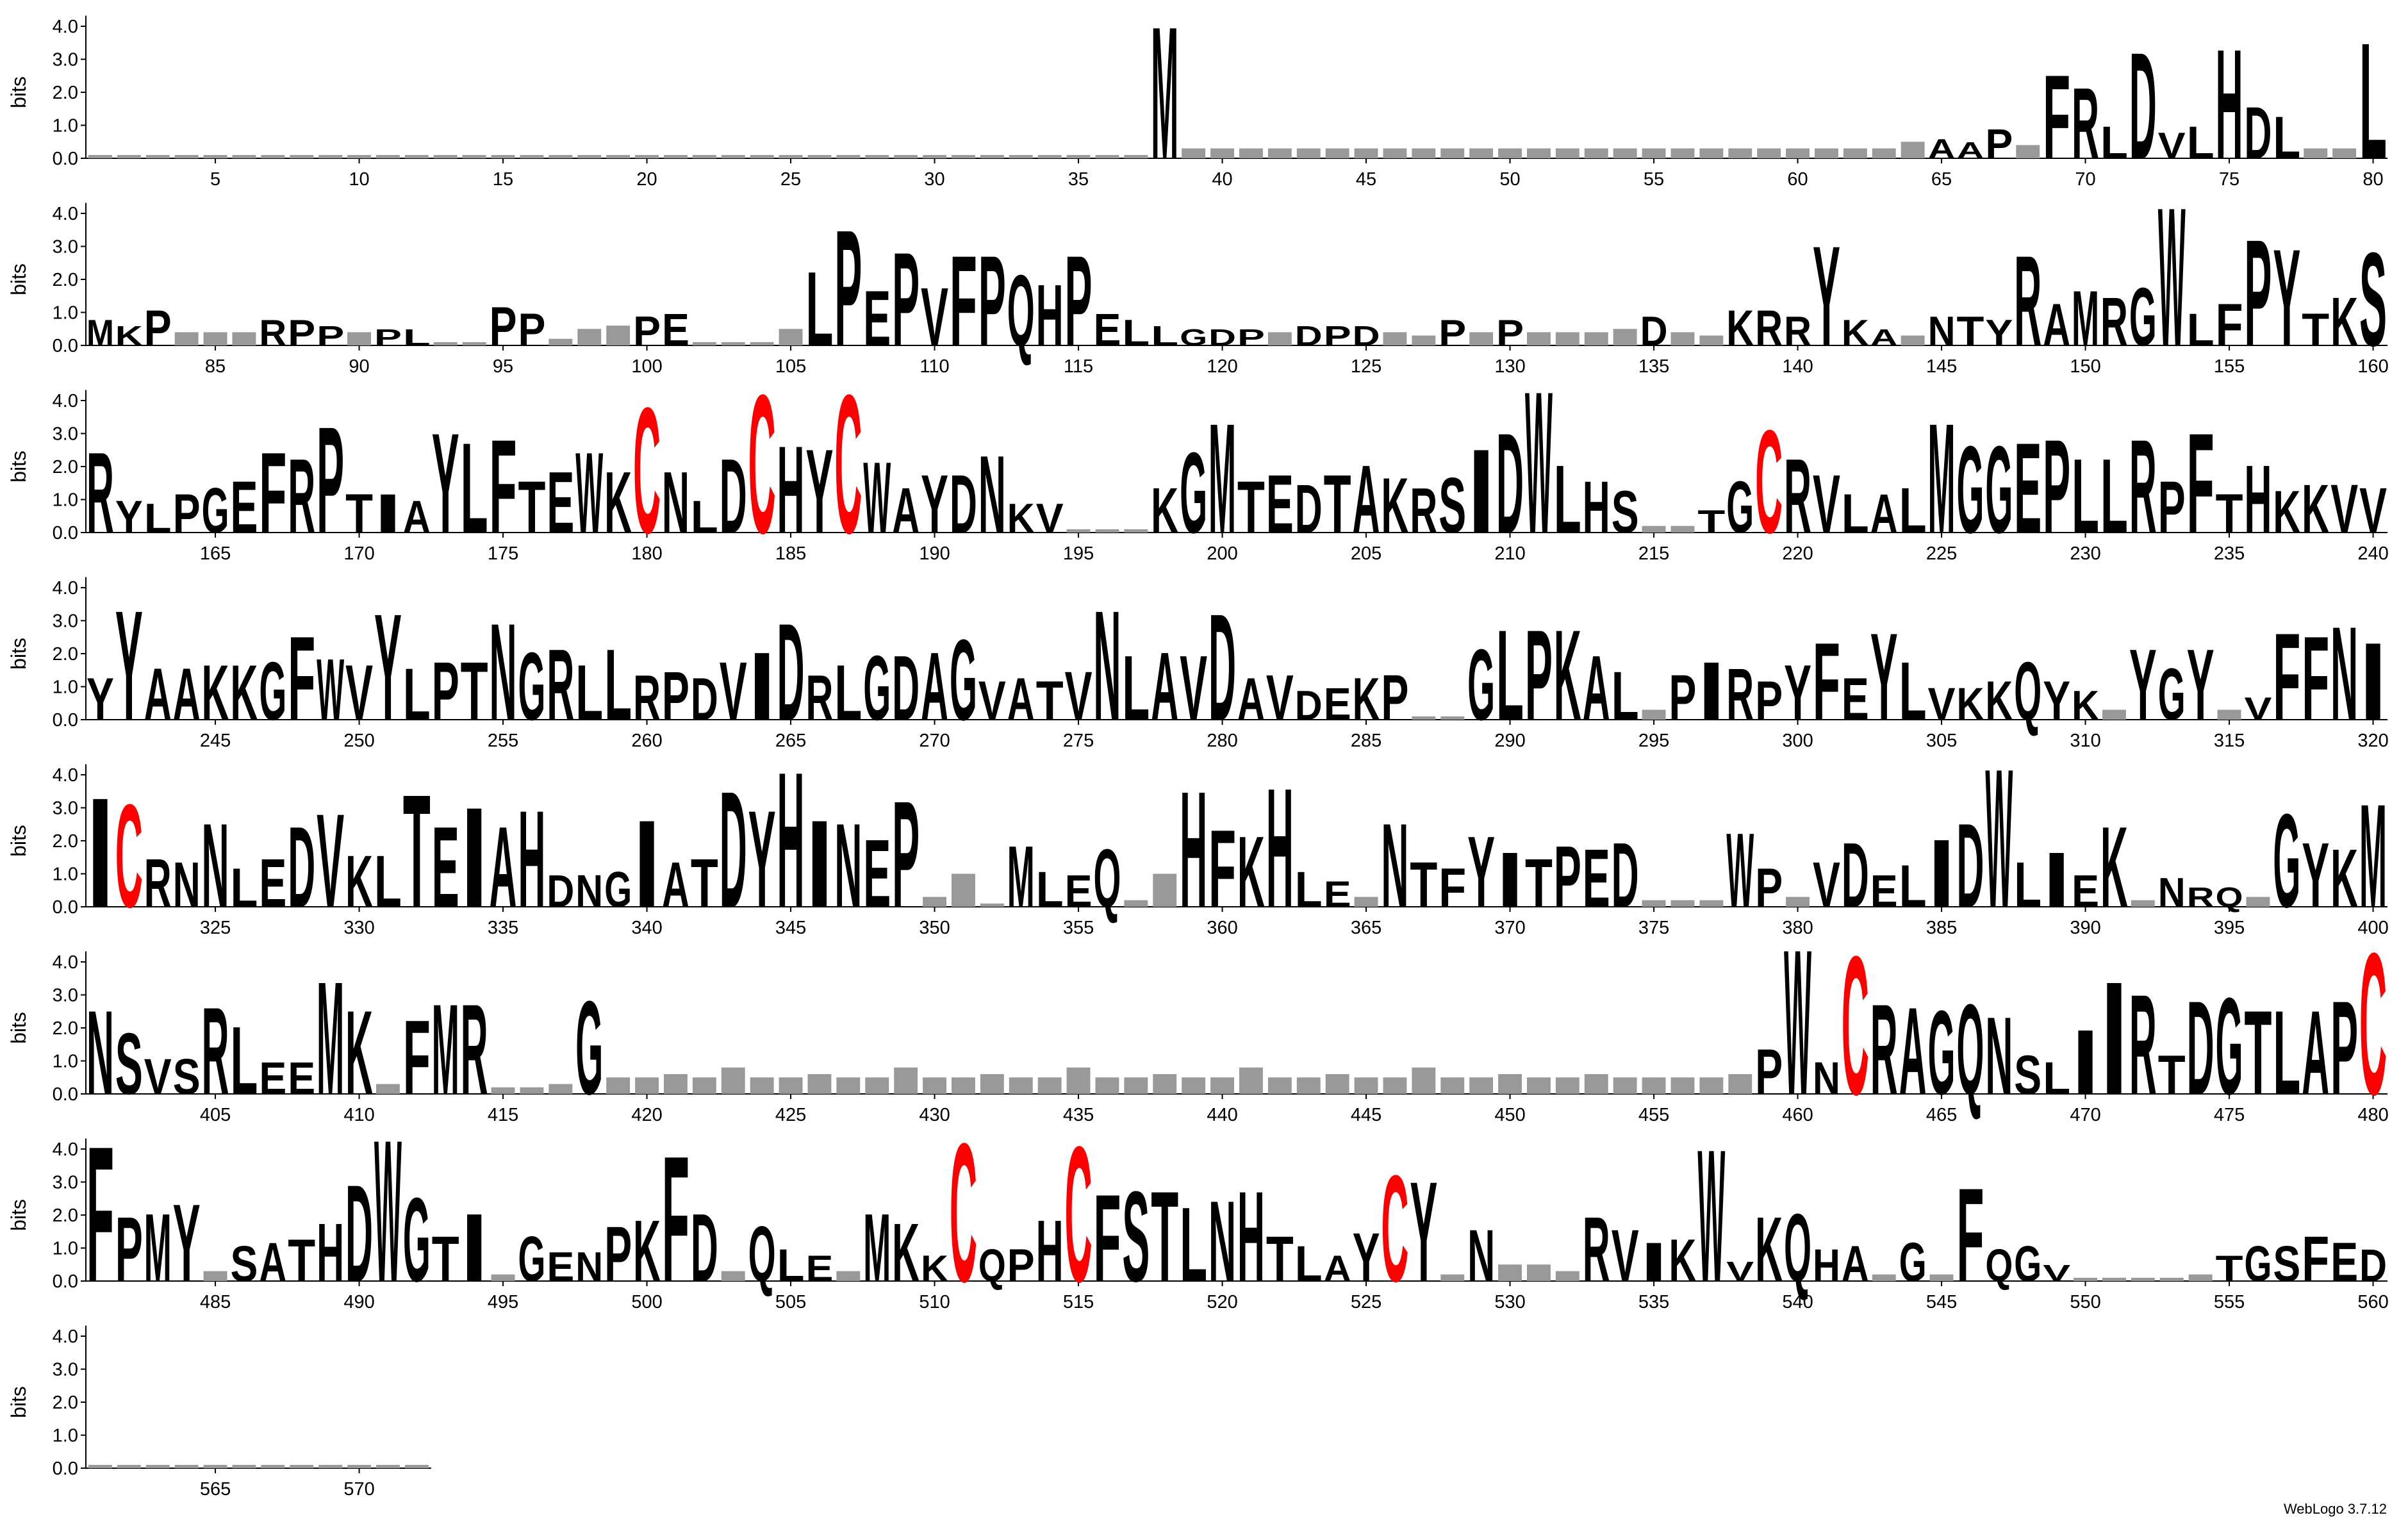 The height and width of the screenshot is (1522, 2408). Describe the element at coordinates (1222, 179) in the screenshot. I see `x-tick-label: 40` at that location.